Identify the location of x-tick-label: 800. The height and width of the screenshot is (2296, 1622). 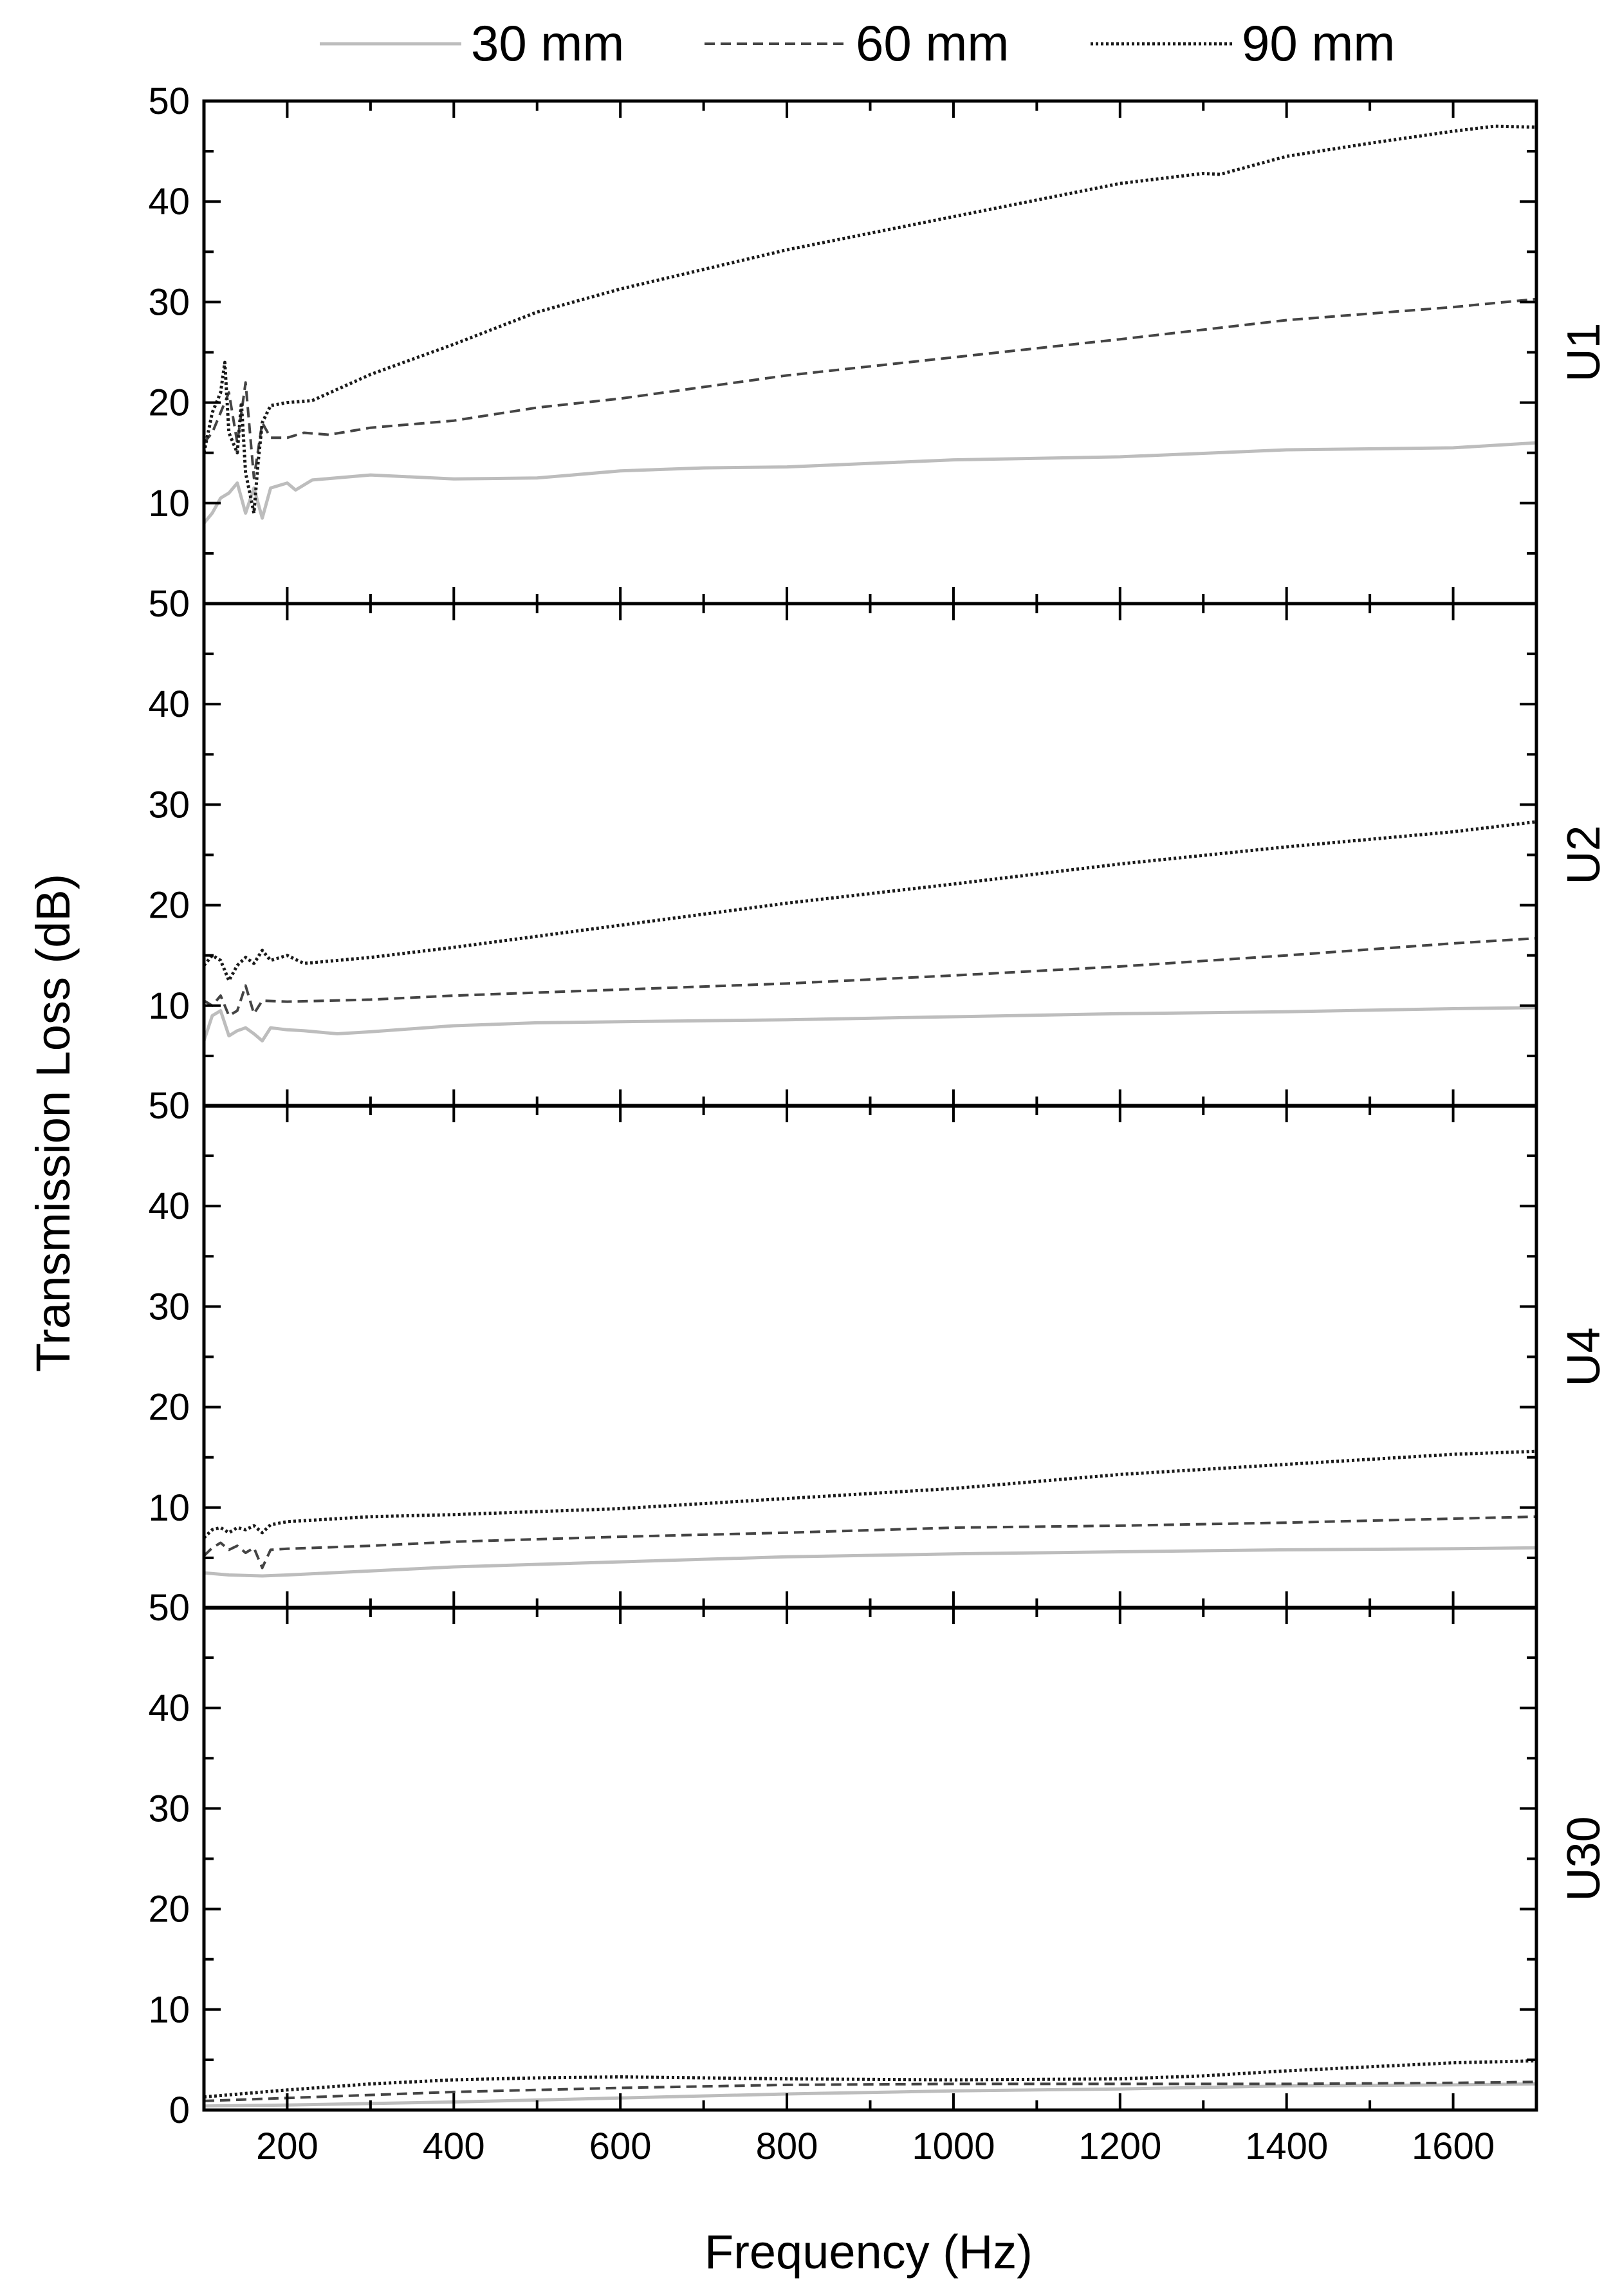
(787, 2146).